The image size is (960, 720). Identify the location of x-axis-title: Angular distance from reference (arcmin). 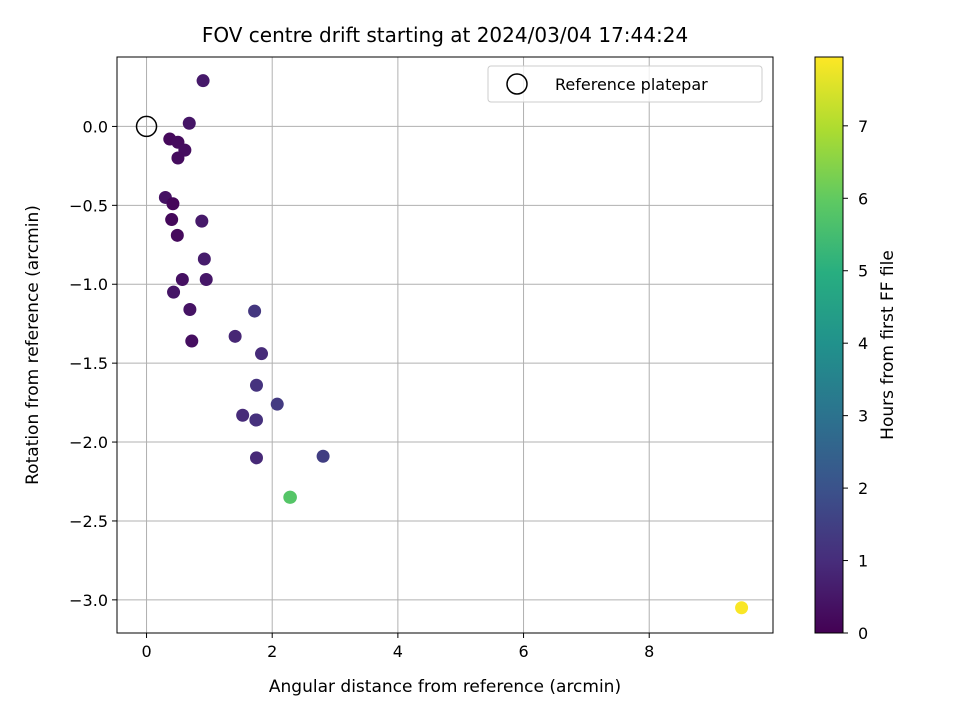
(445, 687).